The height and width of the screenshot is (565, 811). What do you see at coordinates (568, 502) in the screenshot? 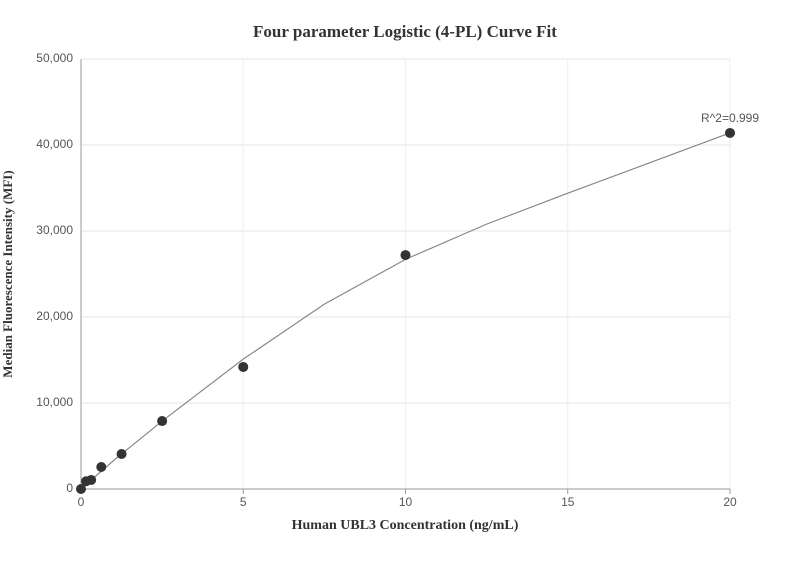
I see `x-tick-label: 15` at bounding box center [568, 502].